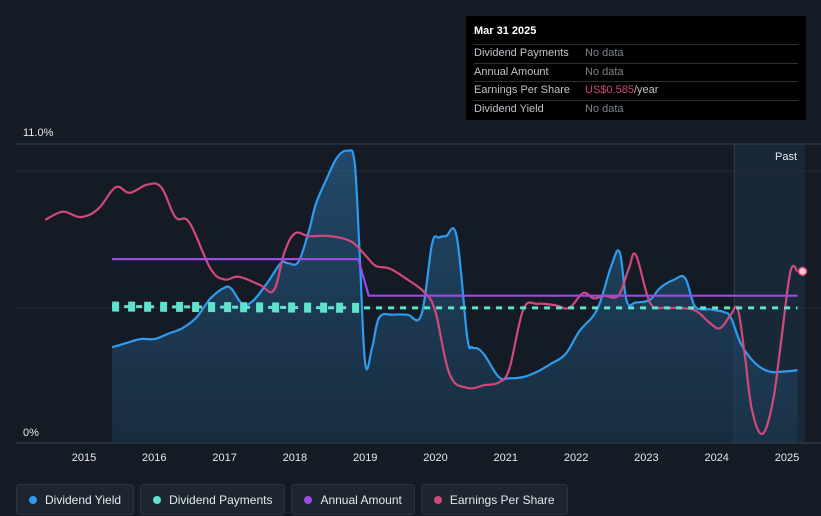 This screenshot has width=821, height=516. What do you see at coordinates (224, 458) in the screenshot?
I see `x-tick-label: 2017` at bounding box center [224, 458].